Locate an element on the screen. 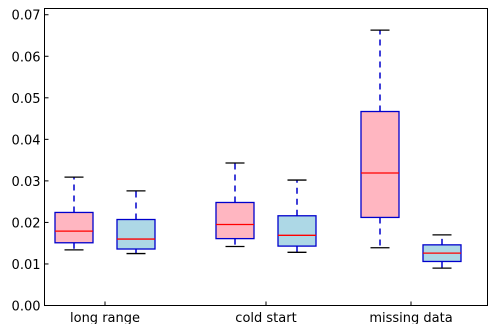 Image resolution: width=488 pixels, height=324 pixels. box-1-long-range is located at coordinates (74, 213).